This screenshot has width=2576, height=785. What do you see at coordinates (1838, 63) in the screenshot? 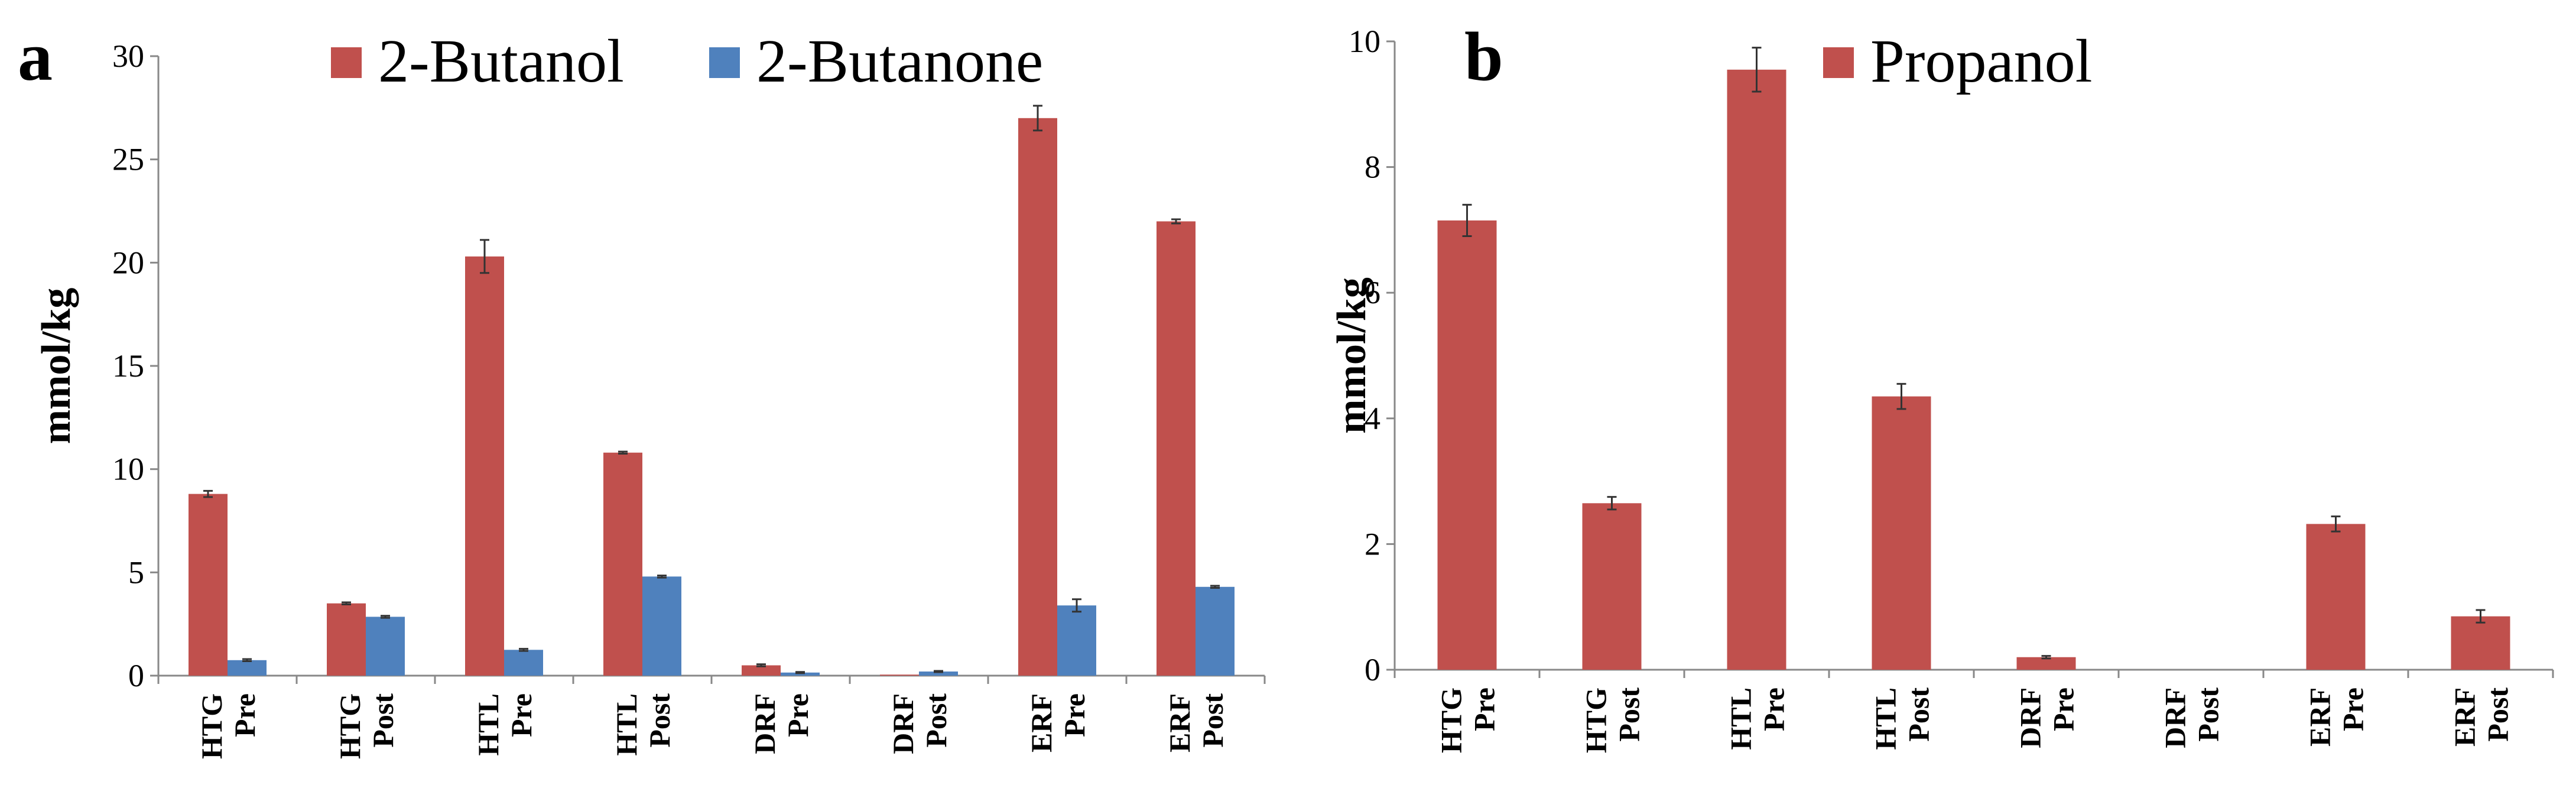
I see `legend-swatch-b` at bounding box center [1838, 63].